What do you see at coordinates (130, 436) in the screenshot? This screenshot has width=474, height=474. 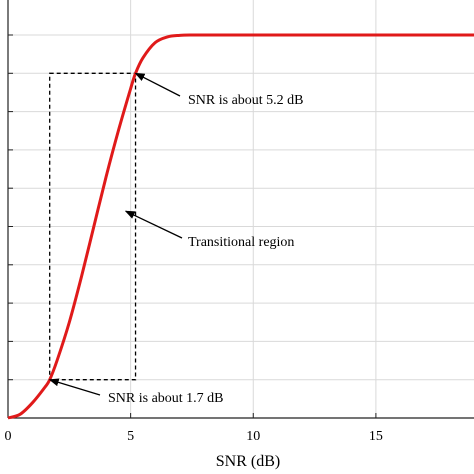 I see `x-tick-label: 5` at bounding box center [130, 436].